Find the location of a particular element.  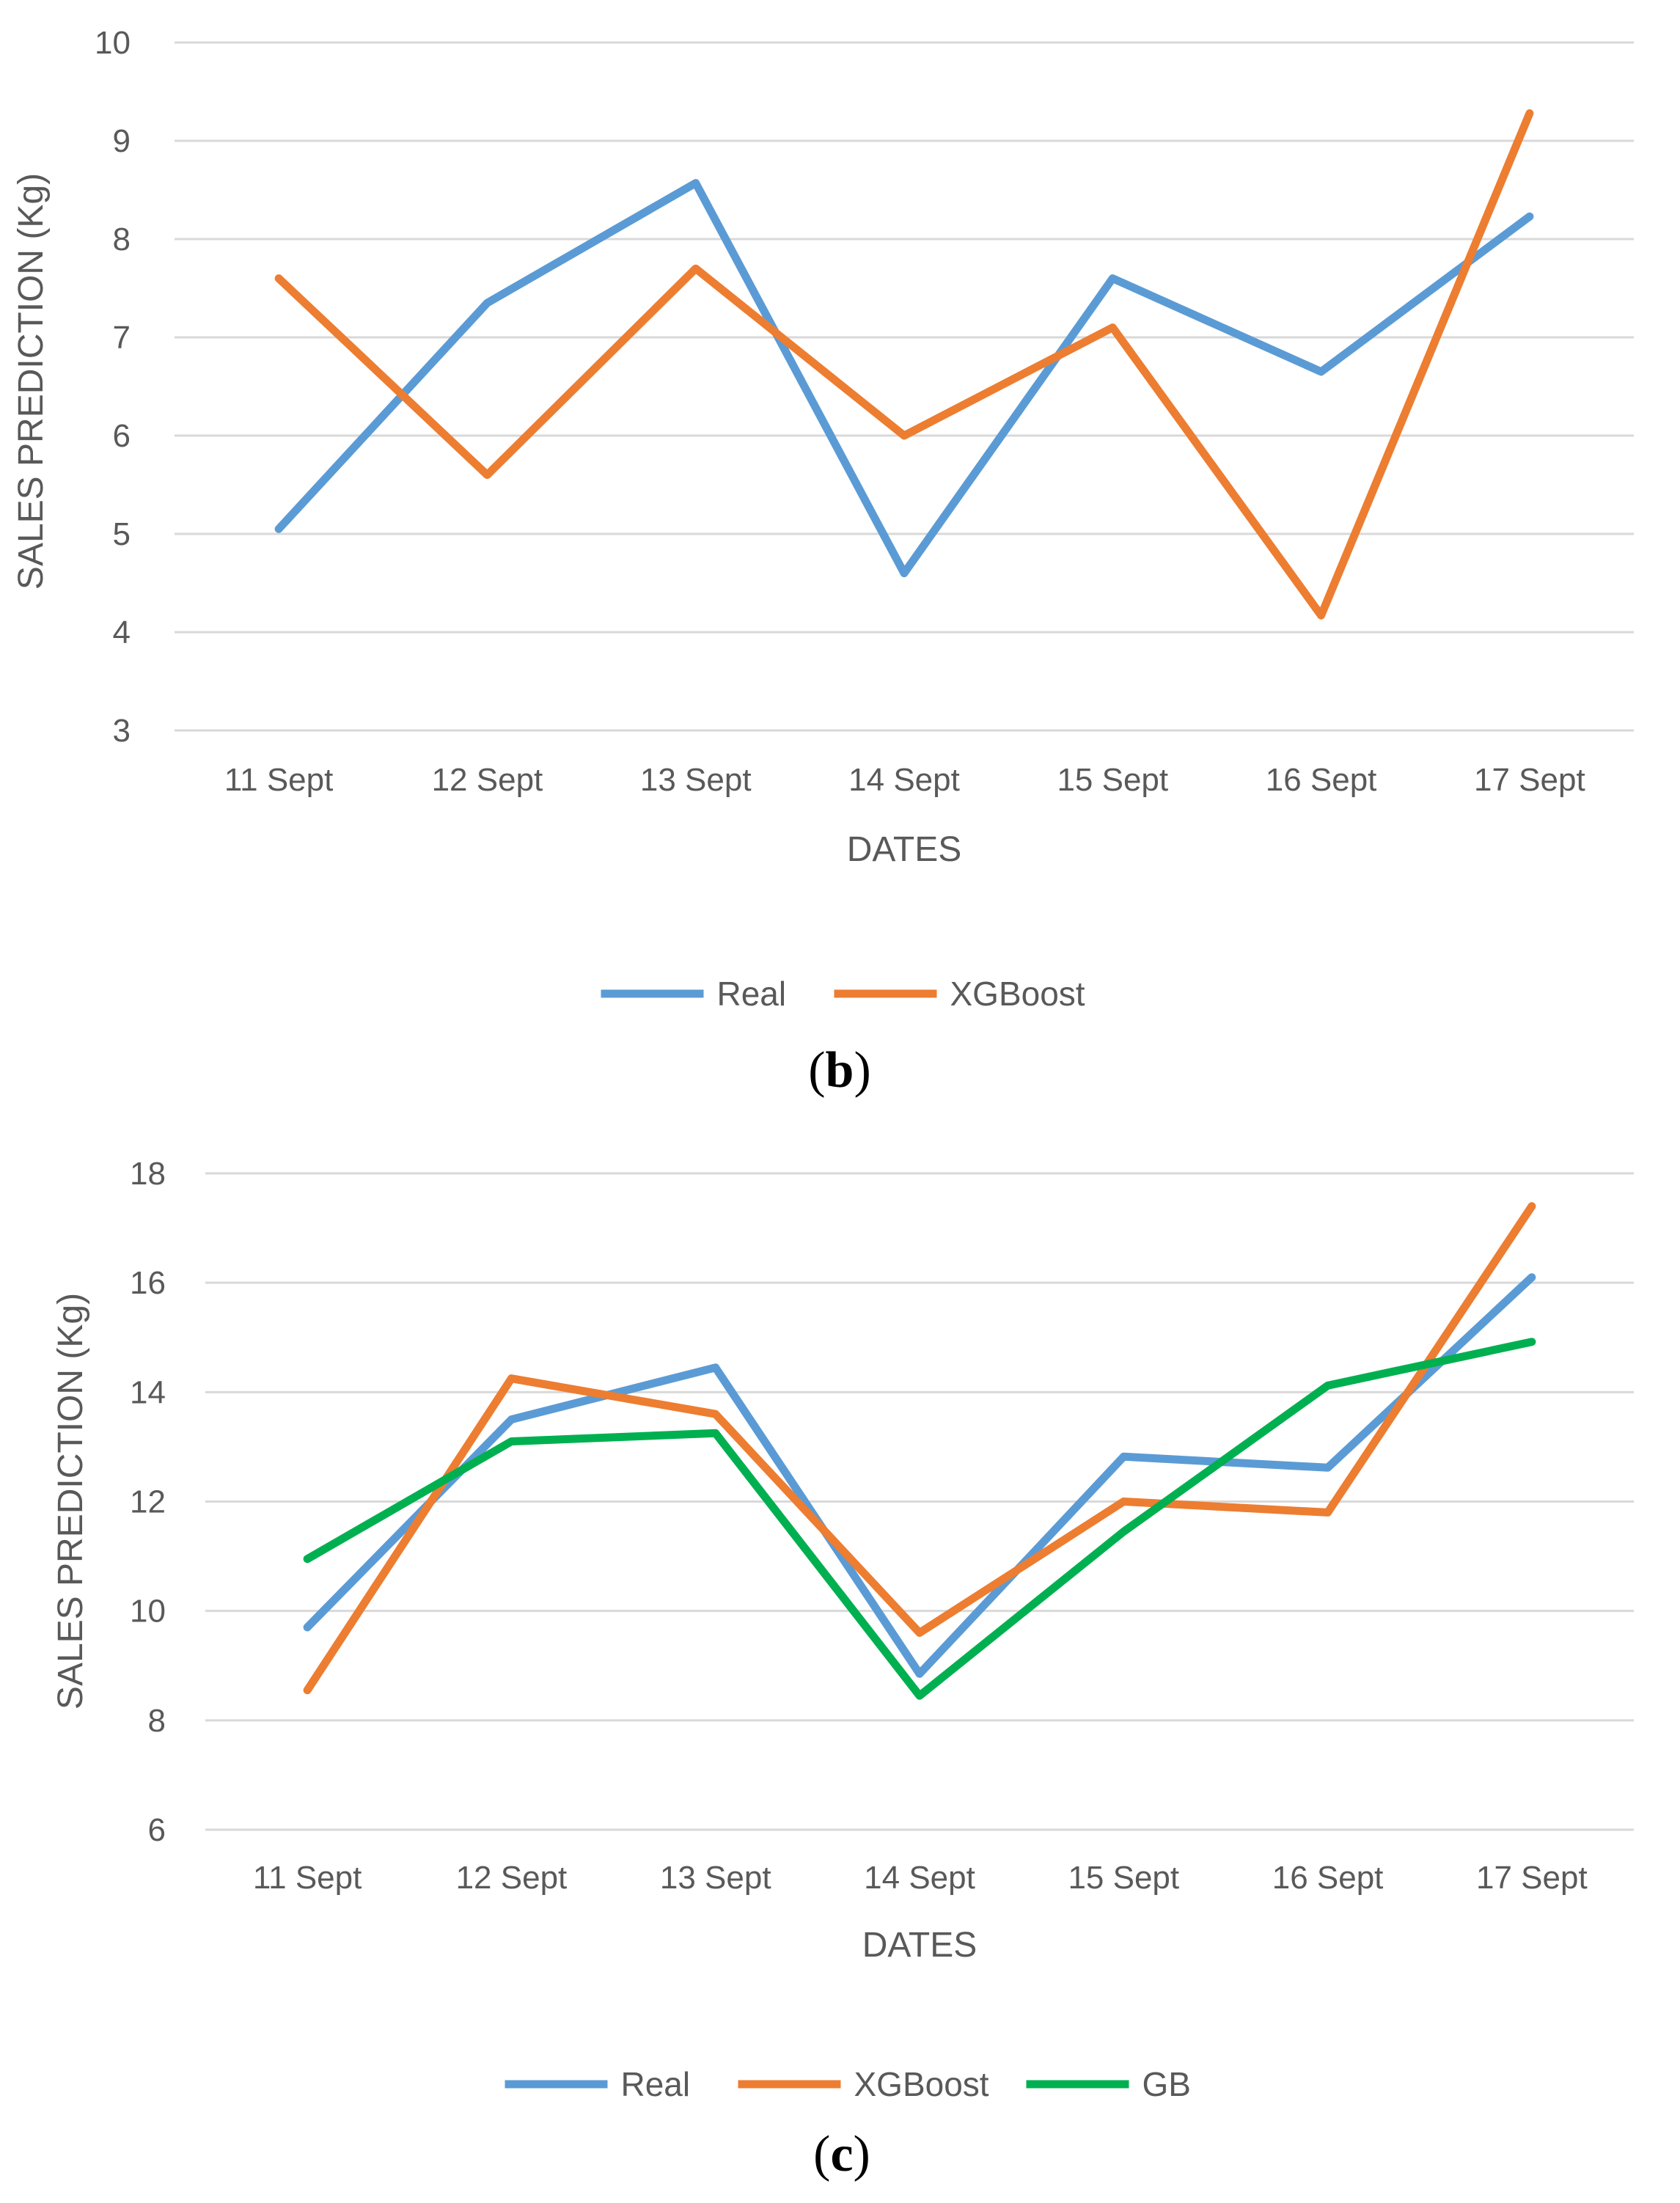

y-tick-label: 9 is located at coordinates (122, 141).